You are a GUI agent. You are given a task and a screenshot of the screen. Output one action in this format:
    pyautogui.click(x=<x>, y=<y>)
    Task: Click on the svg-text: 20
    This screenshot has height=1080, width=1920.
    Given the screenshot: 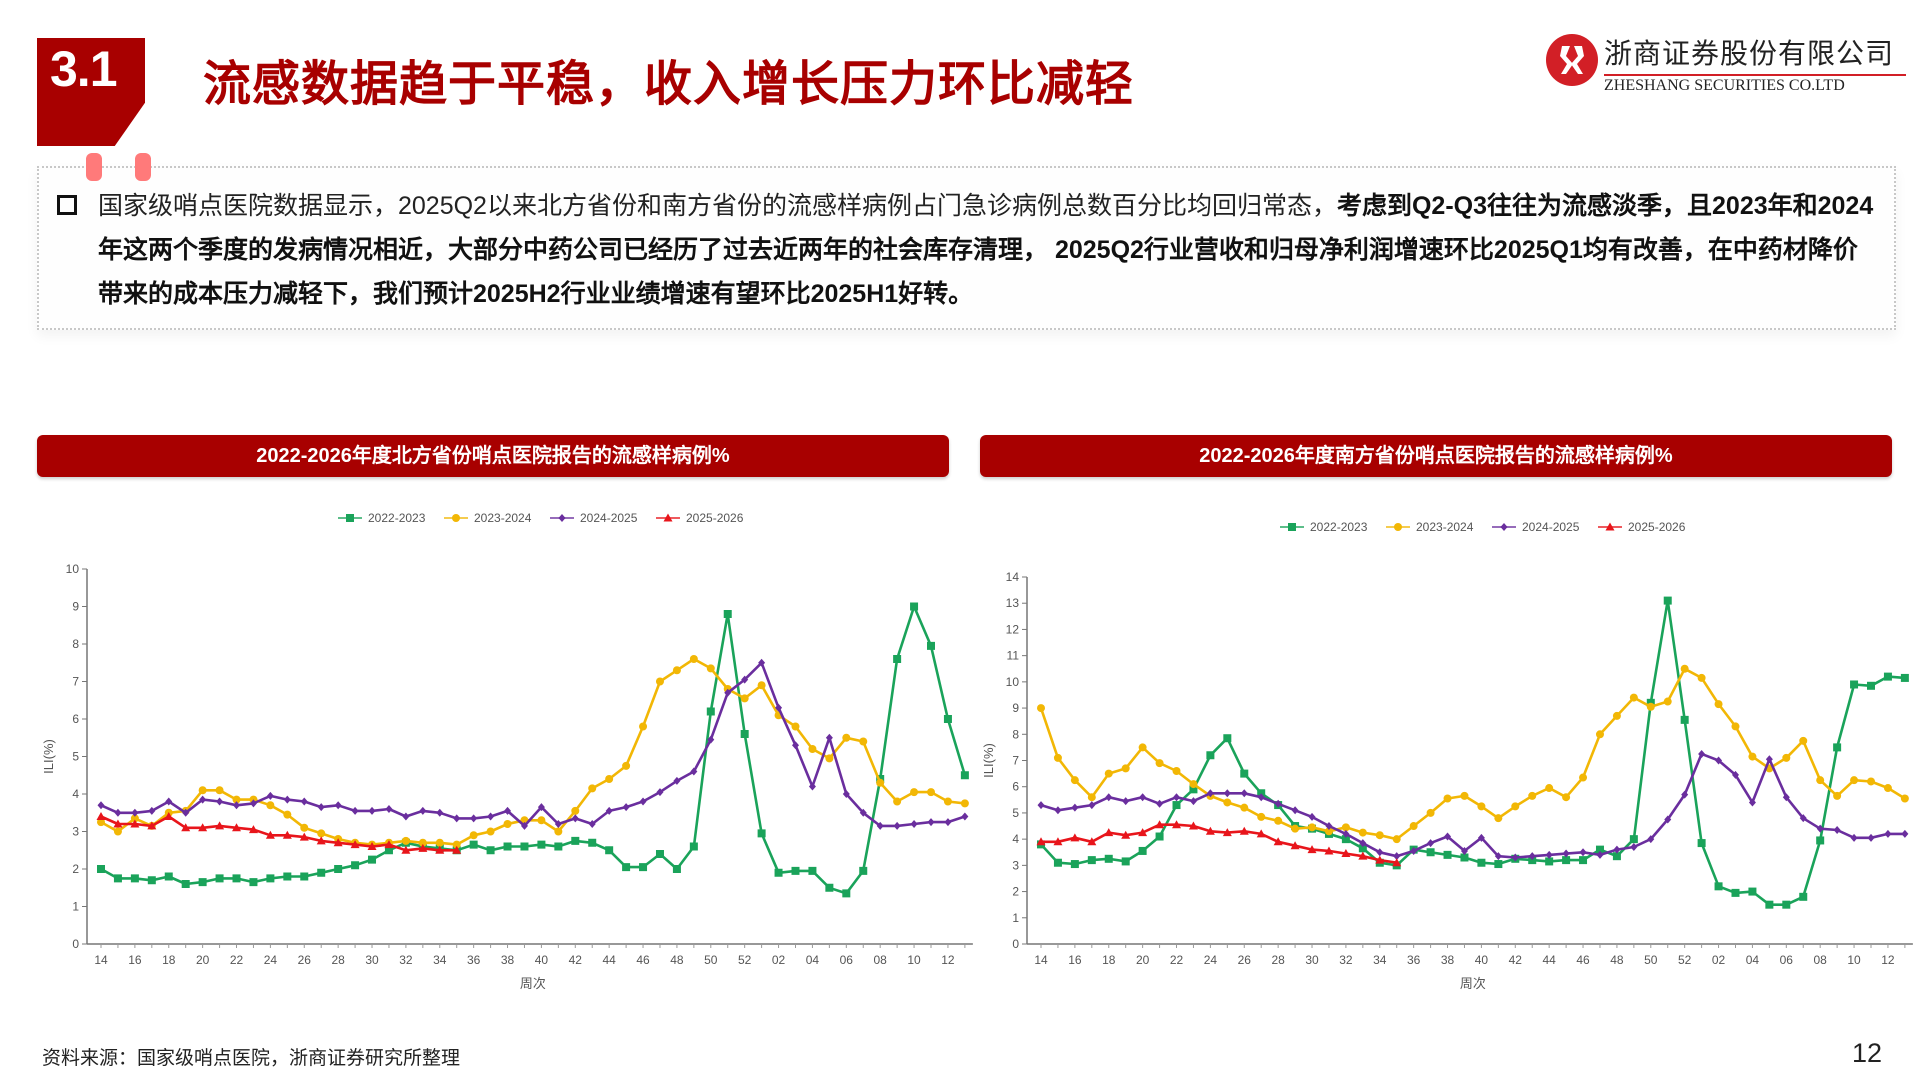 What is the action you would take?
    pyautogui.click(x=203, y=960)
    